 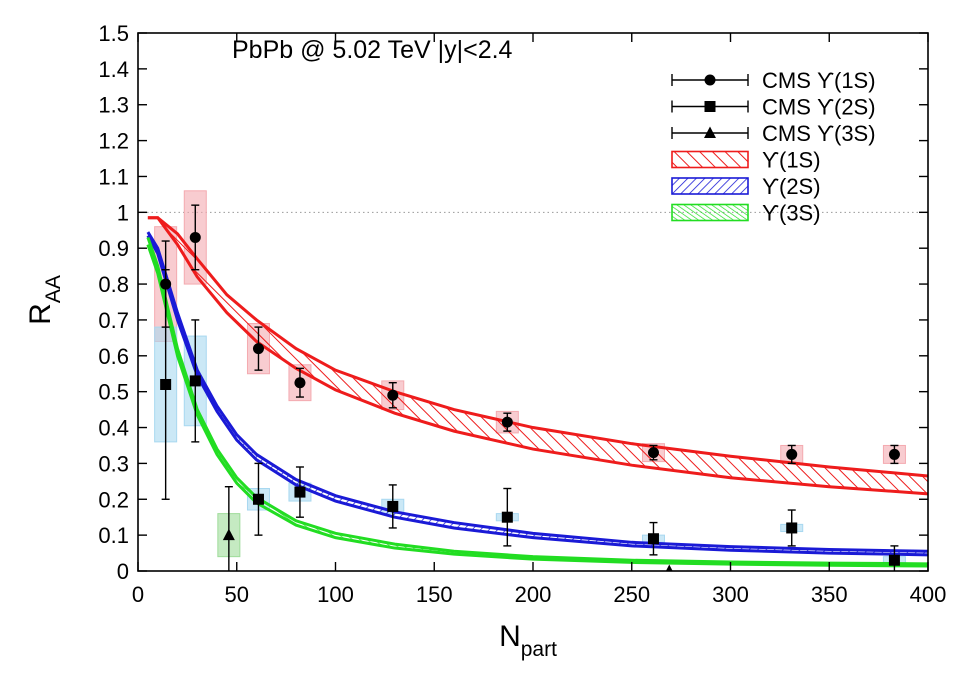 I want to click on x-tick-label: 400, so click(x=928, y=594).